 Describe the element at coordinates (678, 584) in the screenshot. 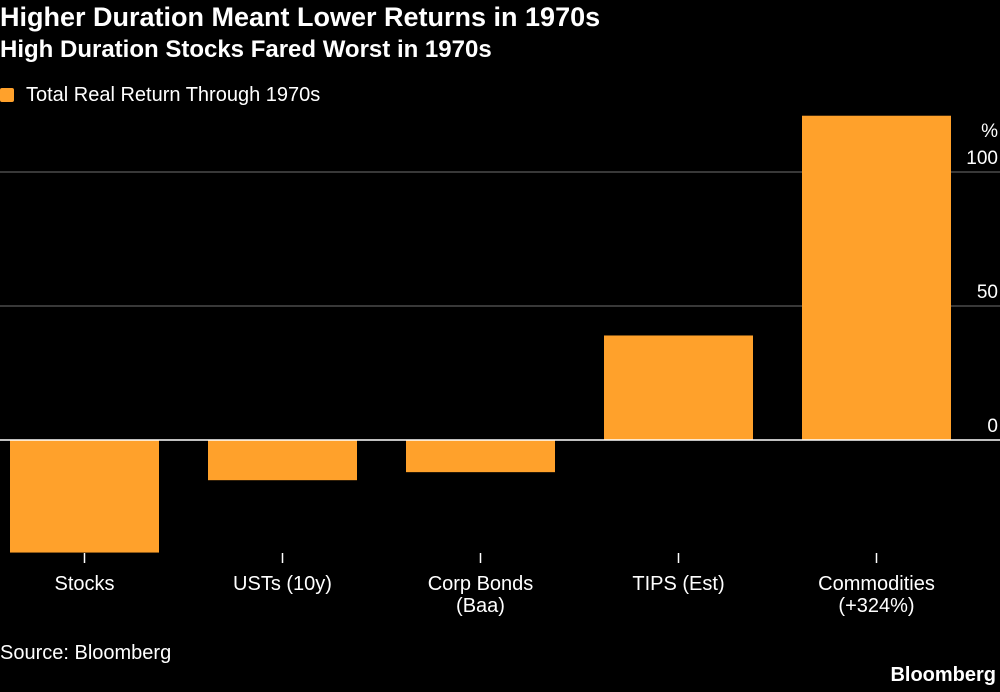

I see `x-tick-label-3: TIPS (Est)` at that location.